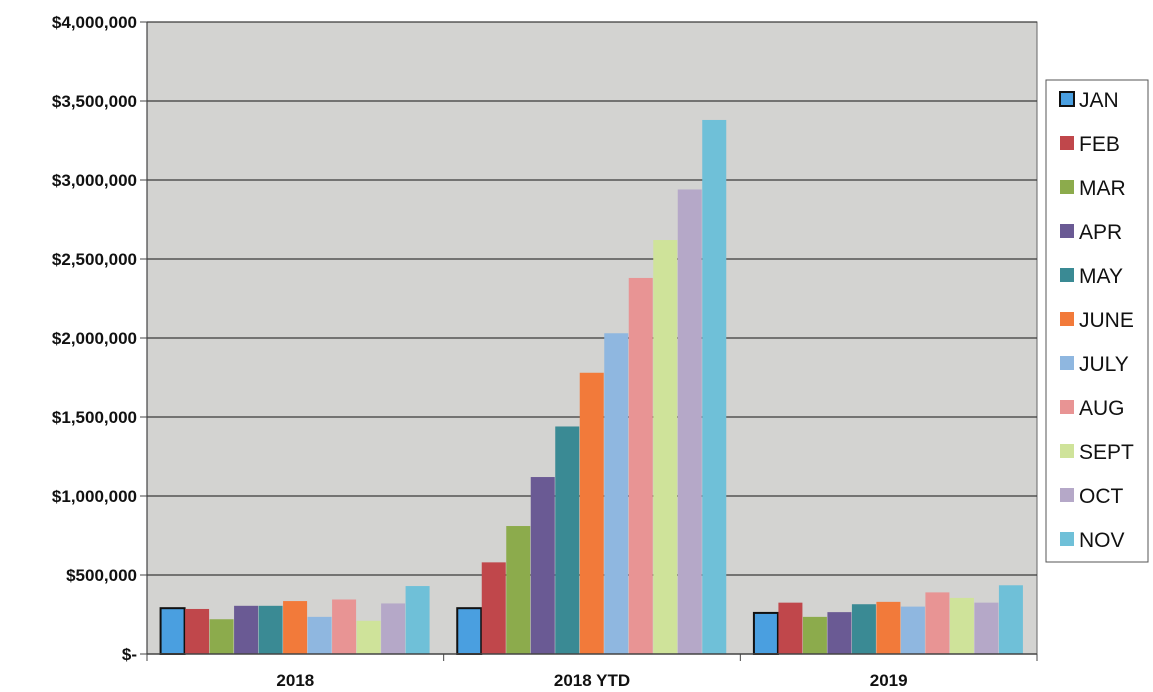  Describe the element at coordinates (94, 22) in the screenshot. I see `y-tick-label: $4,000,000` at that location.